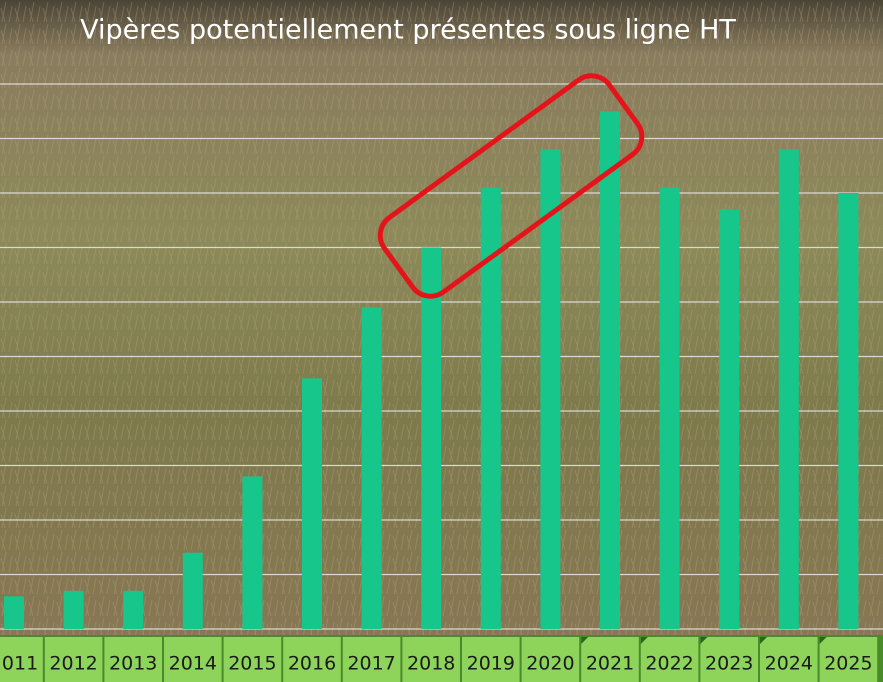  Describe the element at coordinates (669, 664) in the screenshot. I see `x-tick-label: 2022` at that location.